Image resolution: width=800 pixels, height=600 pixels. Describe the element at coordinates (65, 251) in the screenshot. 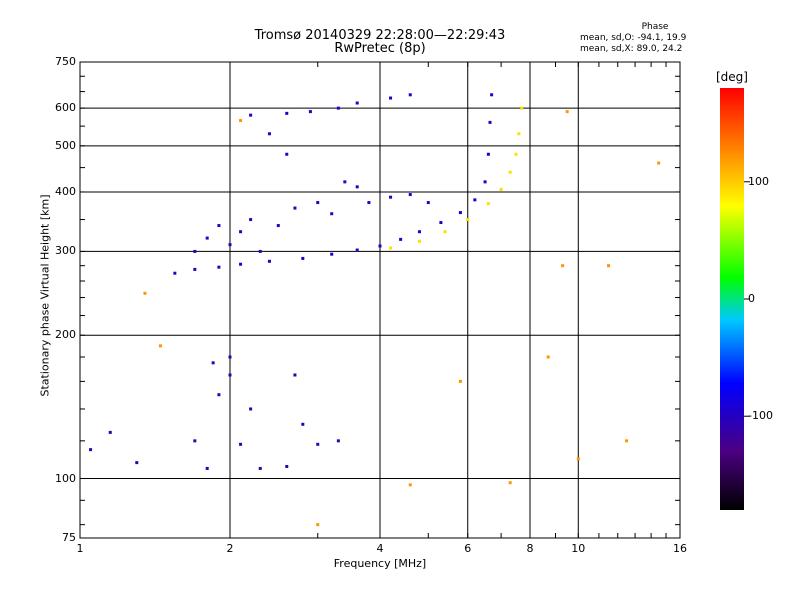

I see `y-tick-label: 300` at that location.